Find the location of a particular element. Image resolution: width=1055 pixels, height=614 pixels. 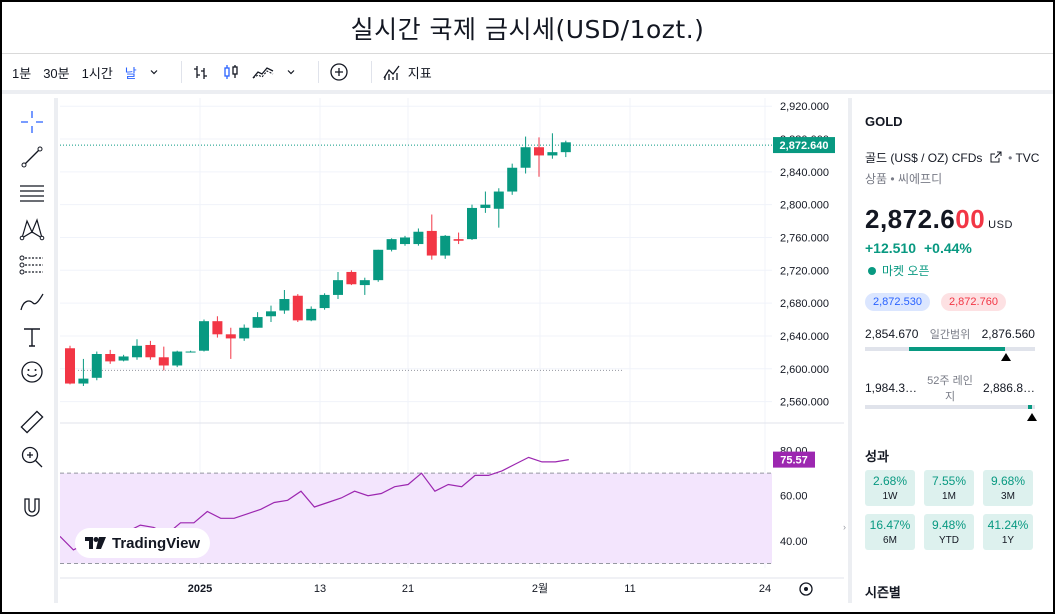

price-tick-label: 2,600.000 is located at coordinates (804, 370).